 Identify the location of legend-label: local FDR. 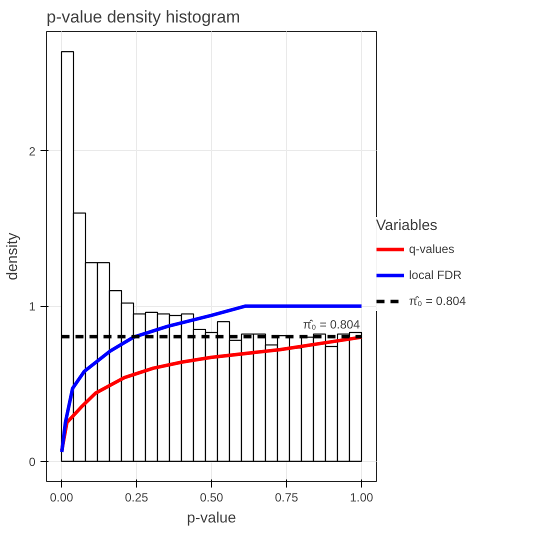
(435, 275).